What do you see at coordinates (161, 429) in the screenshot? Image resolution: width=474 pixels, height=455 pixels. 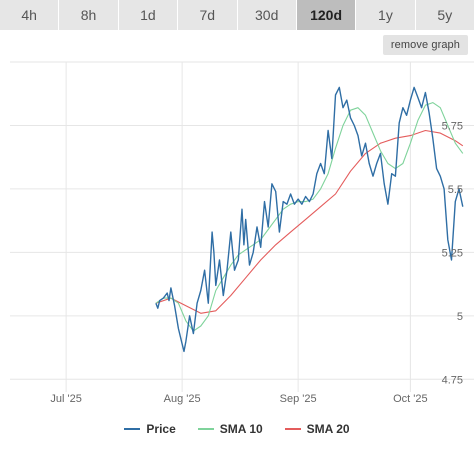 I see `legend-label-price: Price` at bounding box center [161, 429].